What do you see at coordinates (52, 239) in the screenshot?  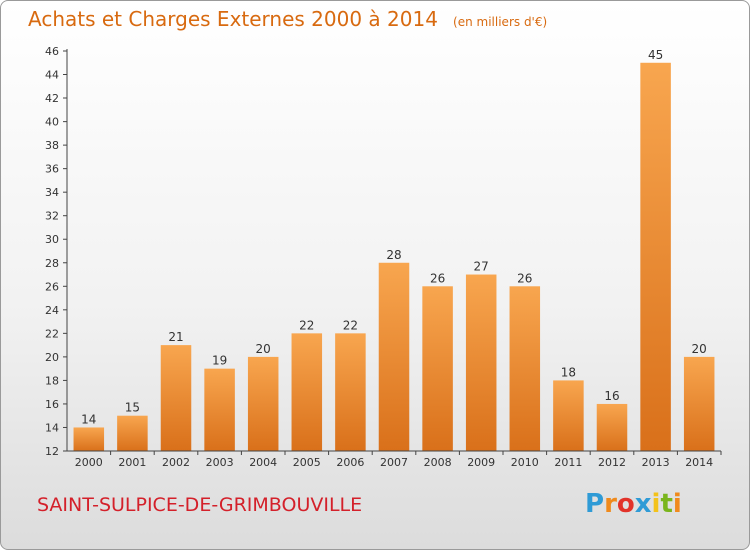 I see `y-tick-label: 30` at bounding box center [52, 239].